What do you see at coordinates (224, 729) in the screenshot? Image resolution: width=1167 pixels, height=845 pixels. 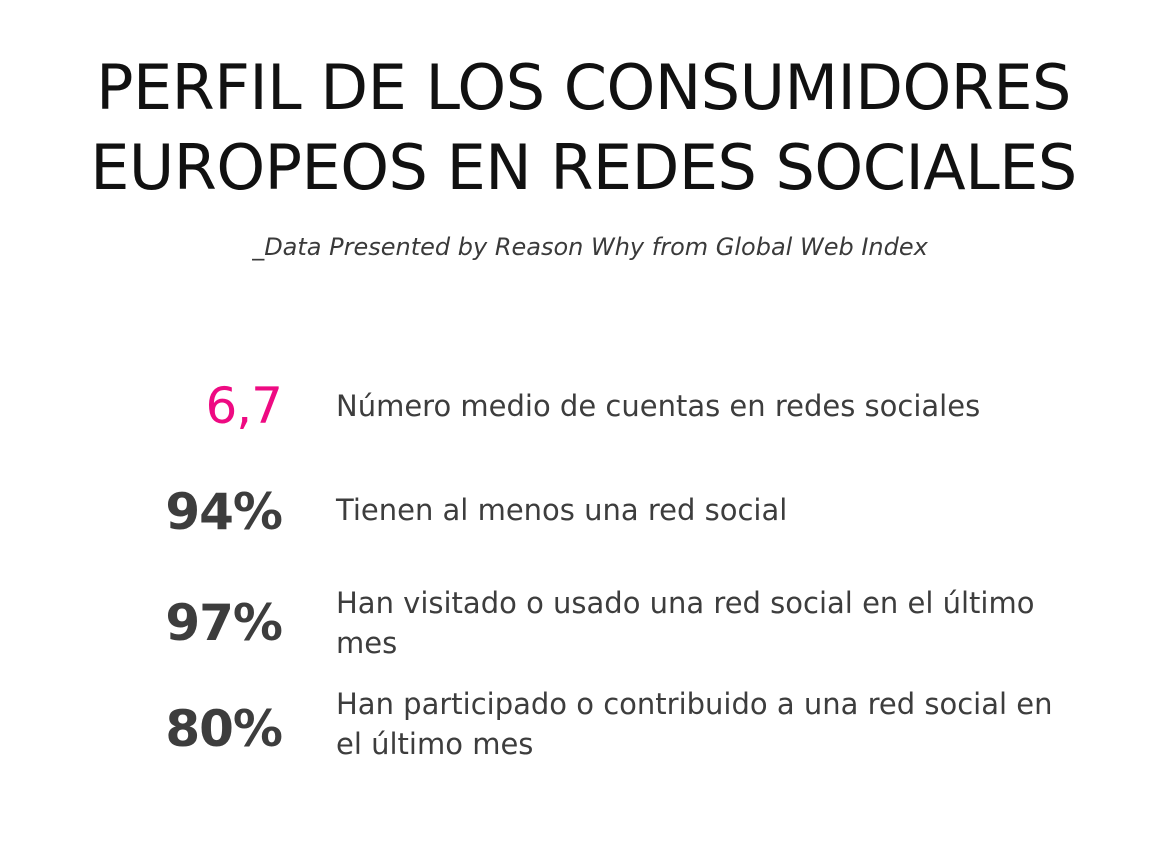 I see `stat-value: 80%` at bounding box center [224, 729].